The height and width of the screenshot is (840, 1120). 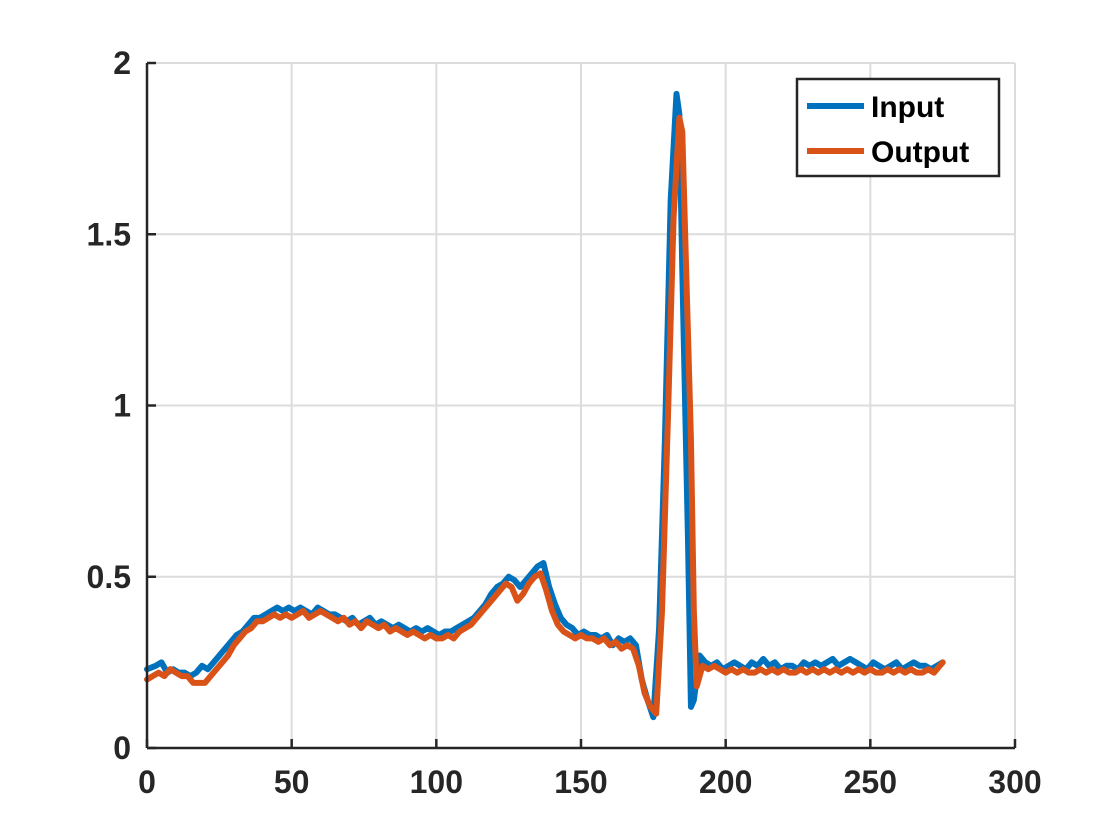 What do you see at coordinates (907, 107) in the screenshot?
I see `legend-label-input: Input` at bounding box center [907, 107].